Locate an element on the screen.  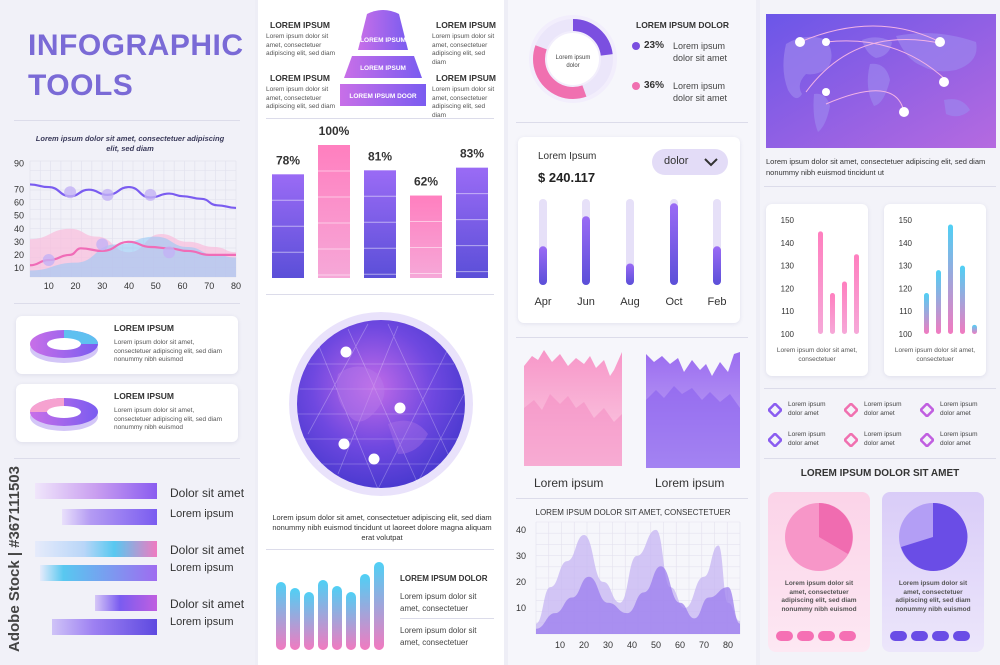
pyramid-level-label: LOREM IPSUM DOOR is located at coordinates (382, 96).